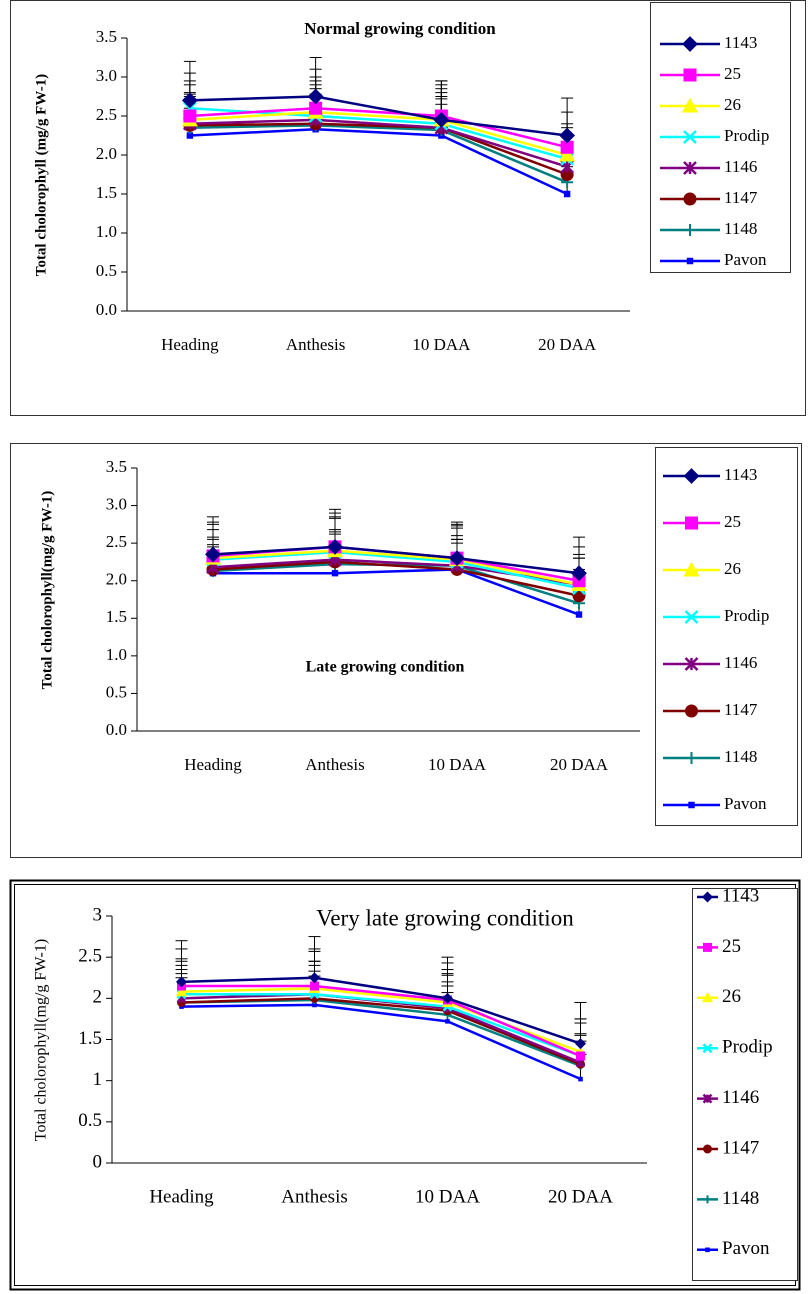  What do you see at coordinates (98, 914) in the screenshot?
I see `y-tick-label: 3` at bounding box center [98, 914].